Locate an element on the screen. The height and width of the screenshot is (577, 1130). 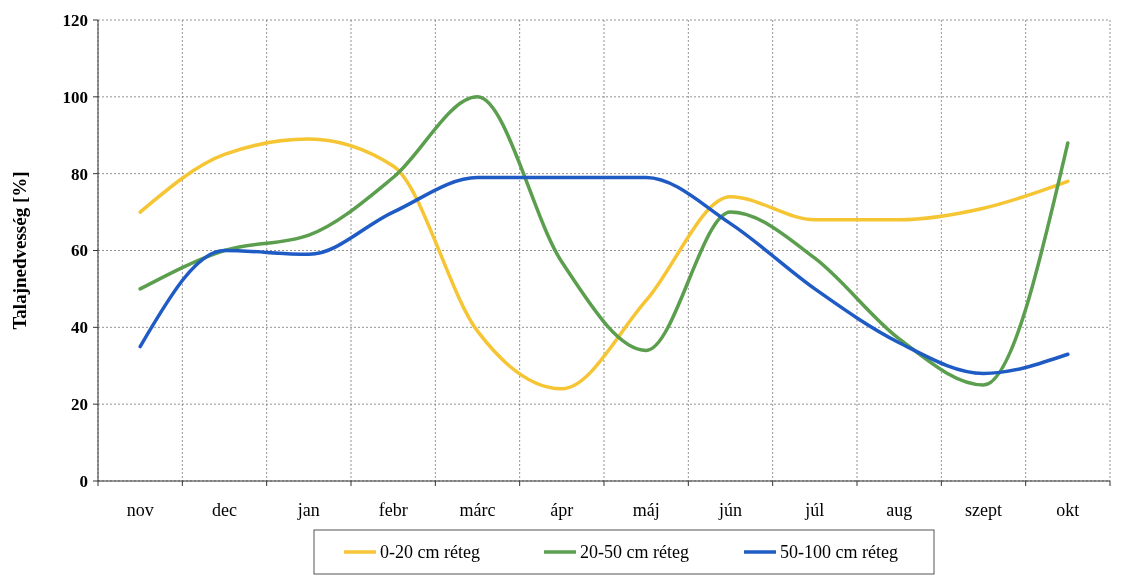
y-tick-label: 20 is located at coordinates (79, 405).